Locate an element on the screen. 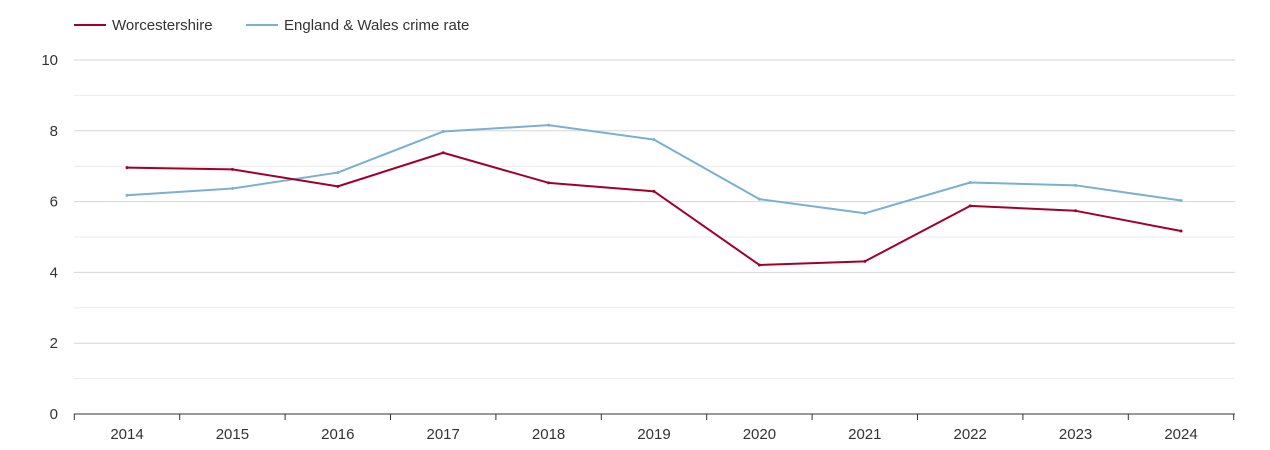 Image resolution: width=1270 pixels, height=450 pixels. y-axis-ticks: 0 2 4 6 8 10 is located at coordinates (49, 237).